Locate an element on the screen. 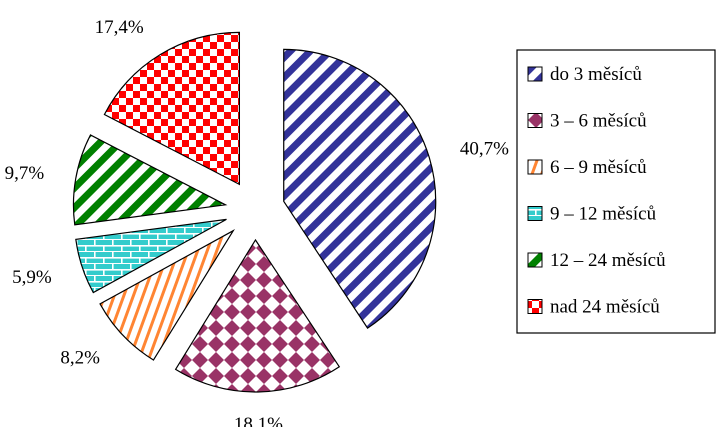  data-label-3-6-mesicu: 18,1% is located at coordinates (258, 420).